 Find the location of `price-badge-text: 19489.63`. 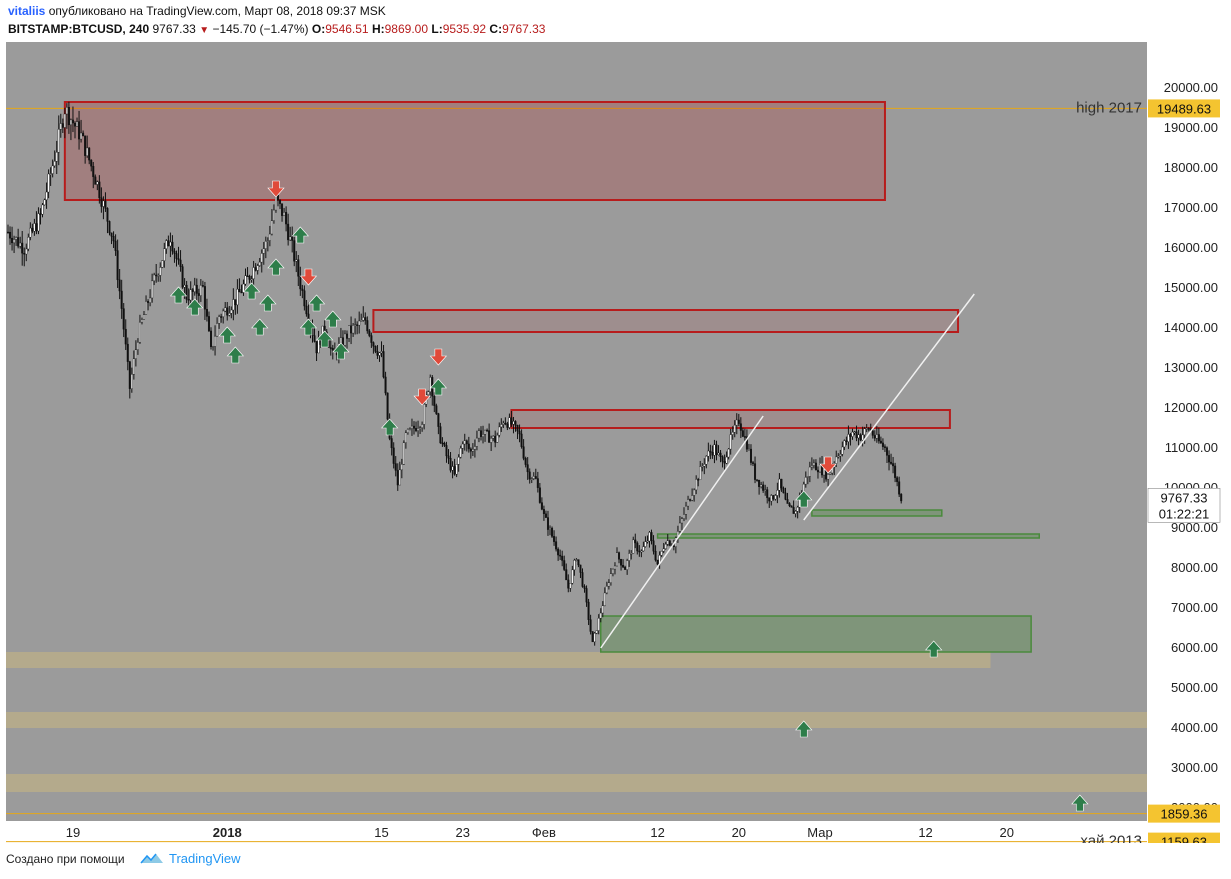

price-badge-text: 19489.63 is located at coordinates (1184, 108).